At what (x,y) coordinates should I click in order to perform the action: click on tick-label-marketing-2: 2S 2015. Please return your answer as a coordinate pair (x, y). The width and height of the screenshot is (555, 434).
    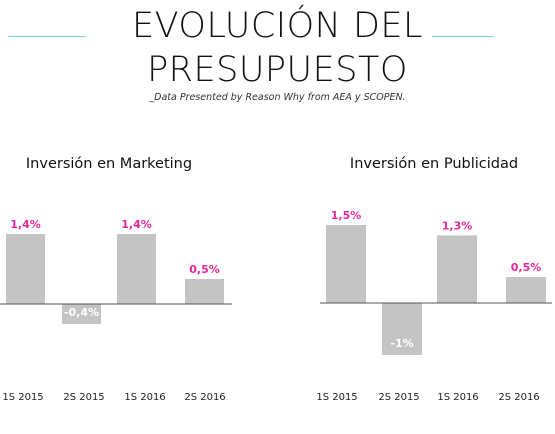
    Looking at the image, I should click on (83, 397).